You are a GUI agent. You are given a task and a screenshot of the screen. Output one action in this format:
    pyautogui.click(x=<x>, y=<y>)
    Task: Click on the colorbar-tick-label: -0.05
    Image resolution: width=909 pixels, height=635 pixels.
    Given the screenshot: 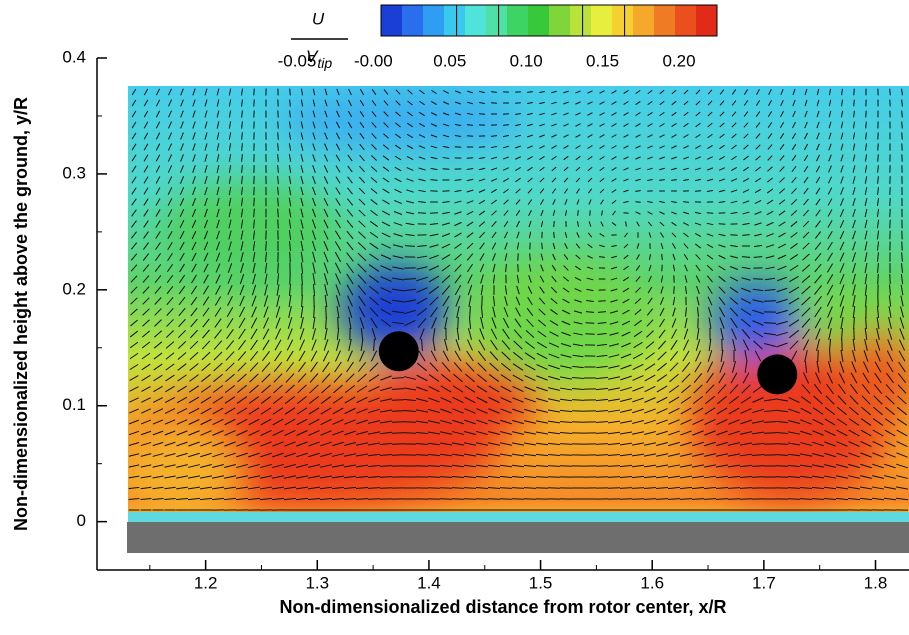 What is the action you would take?
    pyautogui.click(x=297, y=60)
    